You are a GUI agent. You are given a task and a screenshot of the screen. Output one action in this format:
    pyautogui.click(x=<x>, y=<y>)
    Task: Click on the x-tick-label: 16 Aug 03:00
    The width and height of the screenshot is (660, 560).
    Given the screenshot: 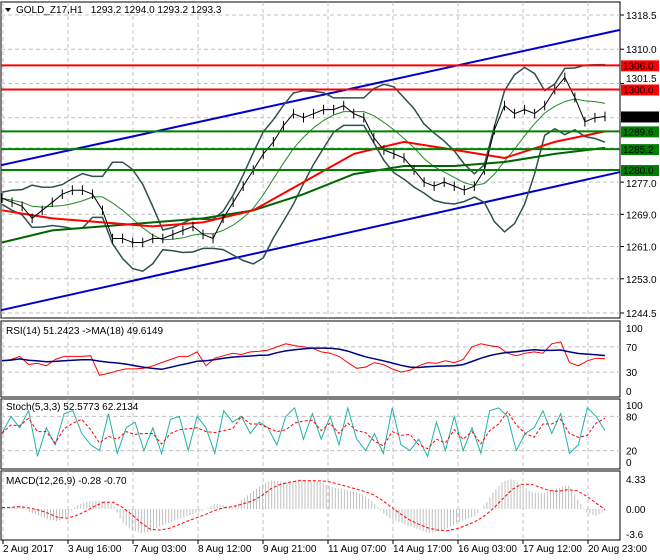 What is the action you would take?
    pyautogui.click(x=487, y=549)
    